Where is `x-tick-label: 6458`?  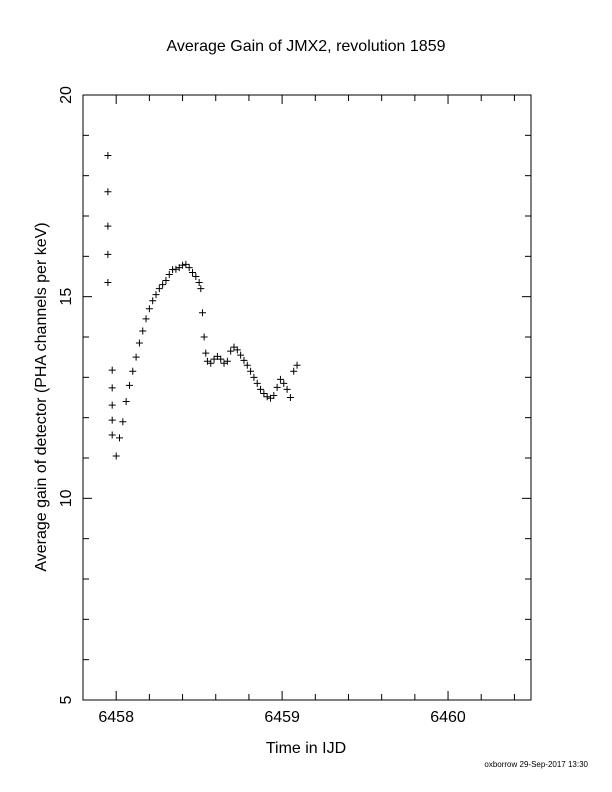 x-tick-label: 6458 is located at coordinates (116, 717).